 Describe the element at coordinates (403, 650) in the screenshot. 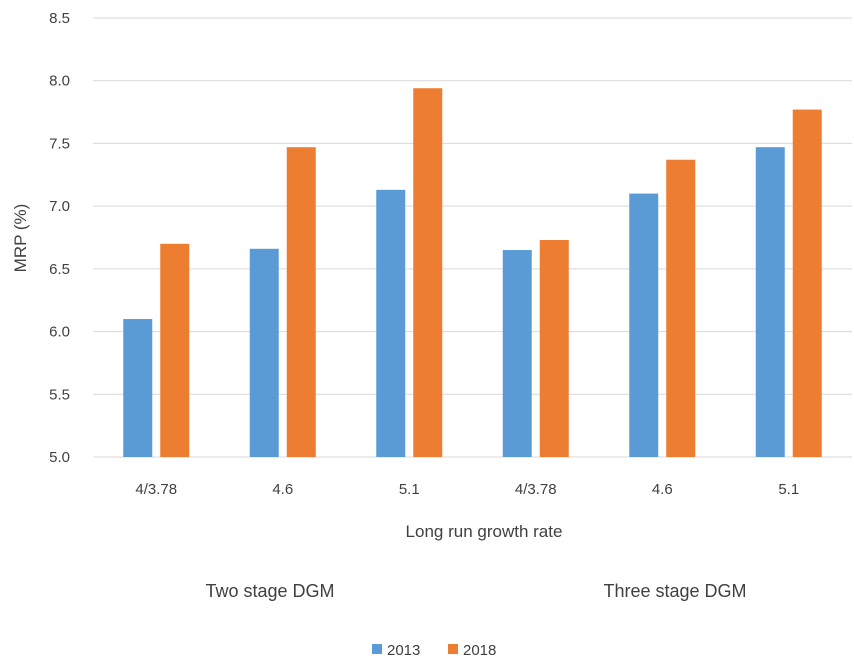

I see `legend-label-2013: 2013` at that location.